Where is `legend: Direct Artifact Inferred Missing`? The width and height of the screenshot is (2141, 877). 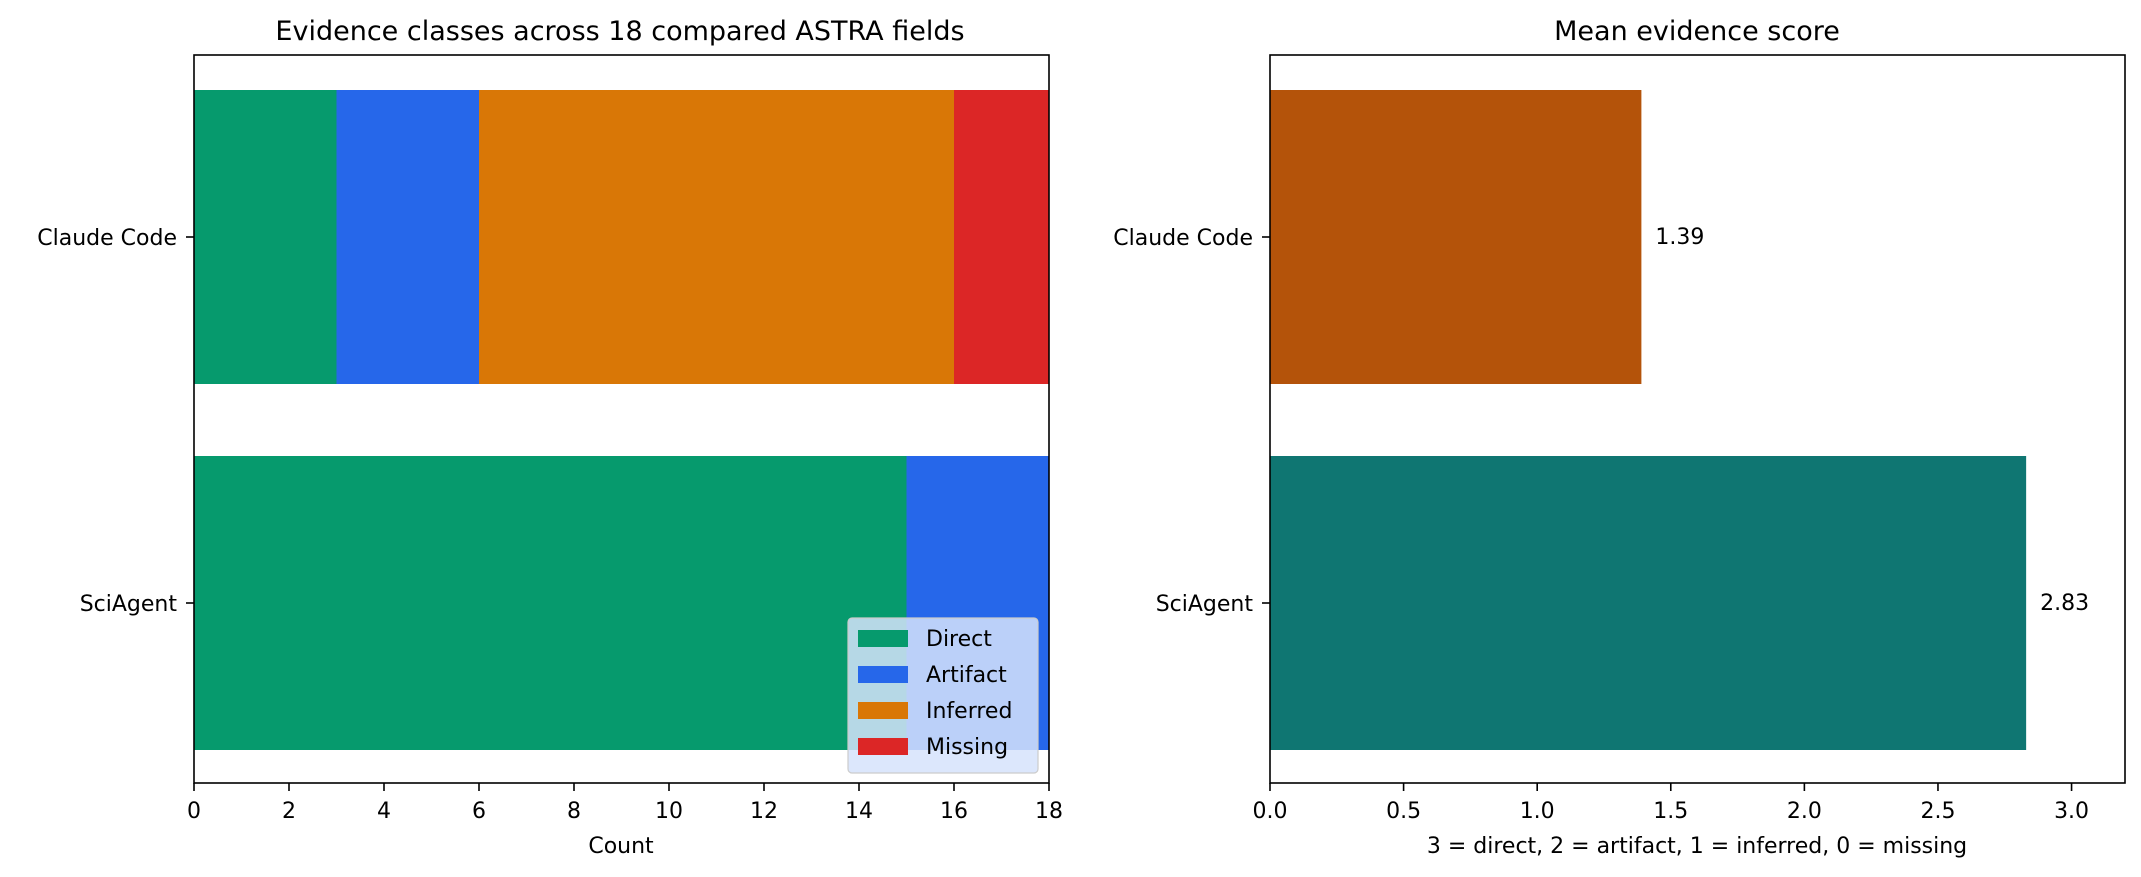
legend: Direct Artifact Inferred Missing is located at coordinates (943, 695).